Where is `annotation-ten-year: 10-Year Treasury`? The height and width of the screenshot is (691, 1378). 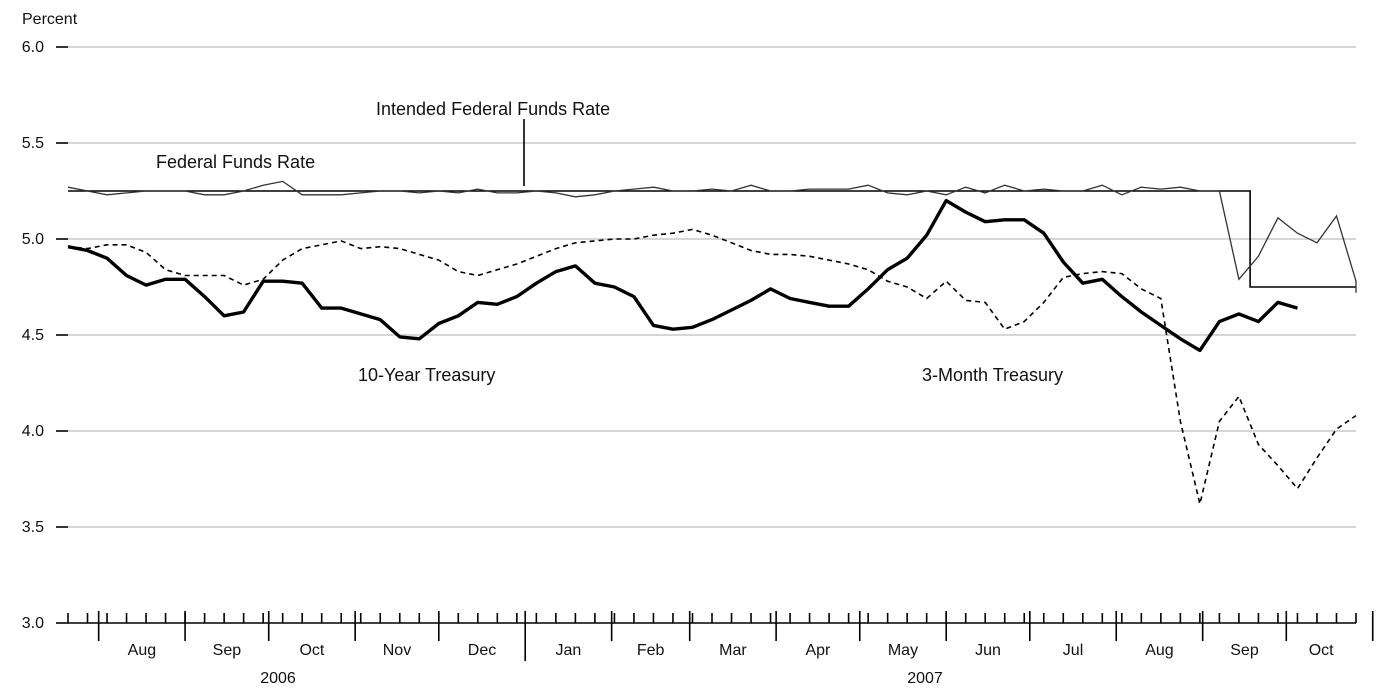 annotation-ten-year: 10-Year Treasury is located at coordinates (426, 375).